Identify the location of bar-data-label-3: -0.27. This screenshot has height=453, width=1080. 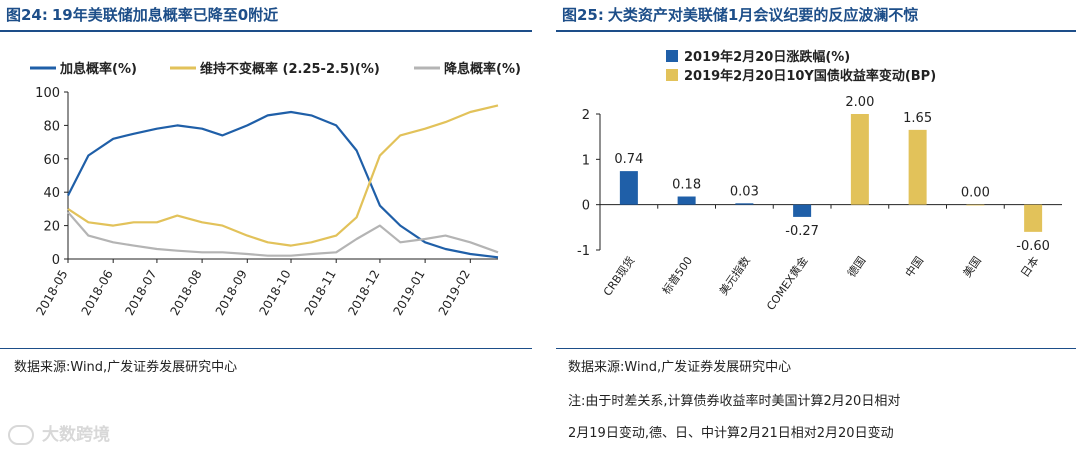
(802, 231).